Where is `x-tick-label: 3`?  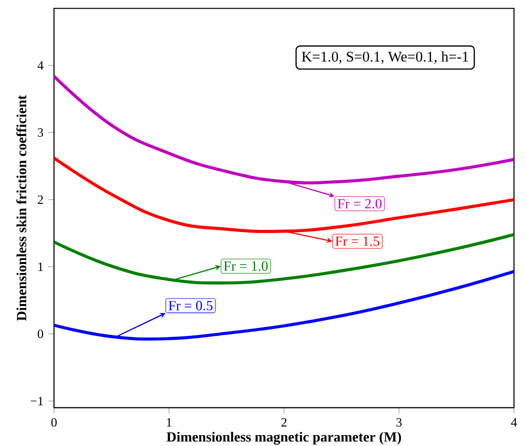 x-tick-label: 3 is located at coordinates (399, 422).